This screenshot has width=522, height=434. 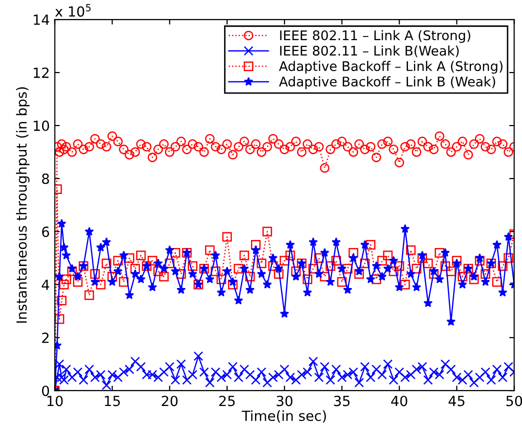 What do you see at coordinates (375, 36) in the screenshot?
I see `legend-label: IEEE 802.11 – Link A (Strong)` at bounding box center [375, 36].